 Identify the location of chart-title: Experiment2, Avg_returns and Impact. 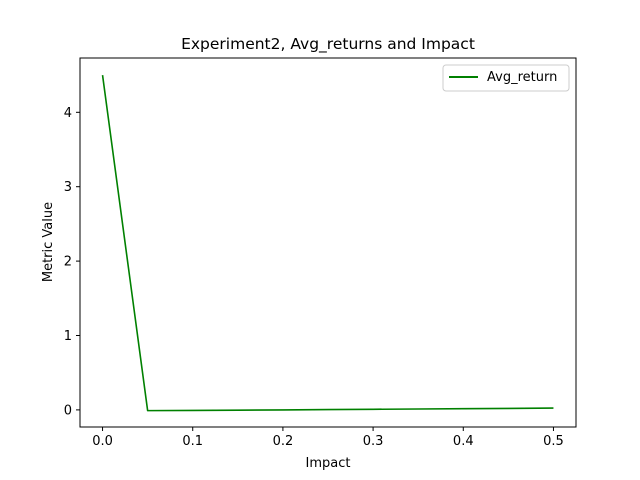
(328, 44).